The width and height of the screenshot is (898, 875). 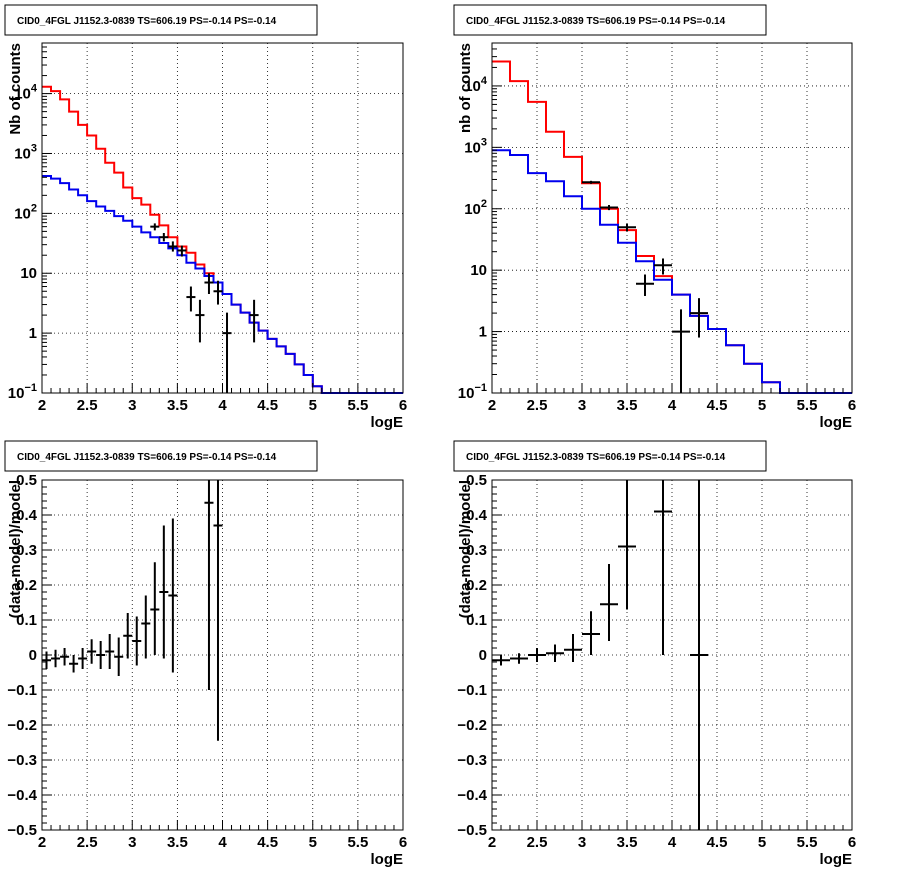 What do you see at coordinates (472, 392) in the screenshot?
I see `y-tick-label: 10⁻¹` at bounding box center [472, 392].